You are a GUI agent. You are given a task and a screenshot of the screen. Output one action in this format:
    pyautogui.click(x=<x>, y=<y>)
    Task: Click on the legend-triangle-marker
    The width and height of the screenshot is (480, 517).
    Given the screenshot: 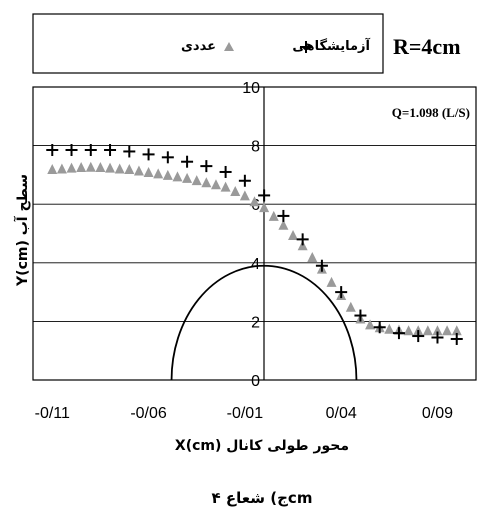 What is the action you would take?
    pyautogui.click(x=229, y=46)
    